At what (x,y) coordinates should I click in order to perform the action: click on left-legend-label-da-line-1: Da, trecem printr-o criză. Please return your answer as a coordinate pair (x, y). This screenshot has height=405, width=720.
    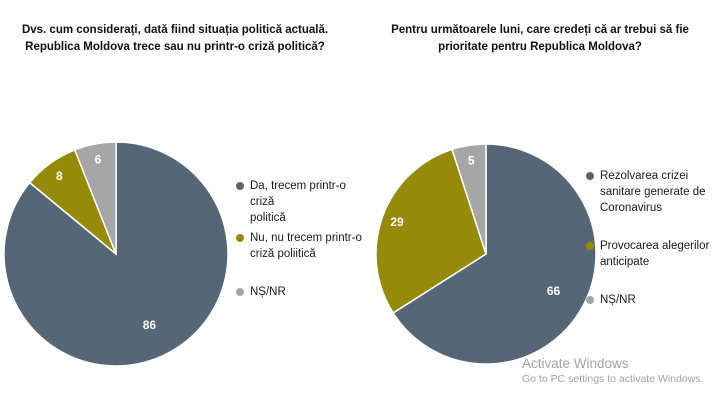
    Looking at the image, I should click on (298, 194).